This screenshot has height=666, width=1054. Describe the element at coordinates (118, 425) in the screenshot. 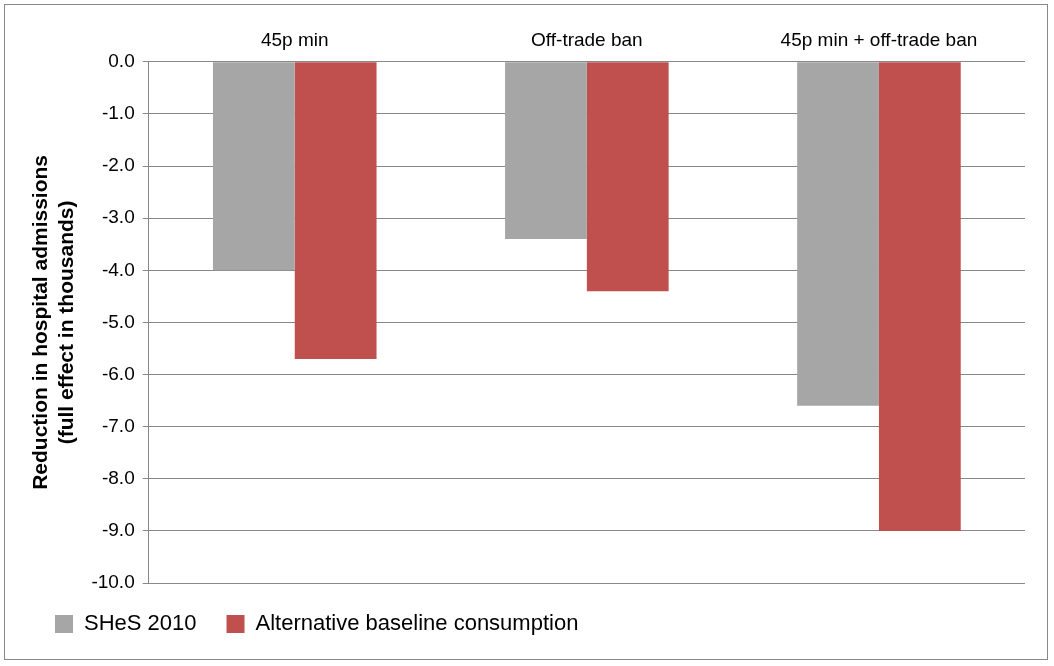

I see `y-tick-label: -7.0` at that location.